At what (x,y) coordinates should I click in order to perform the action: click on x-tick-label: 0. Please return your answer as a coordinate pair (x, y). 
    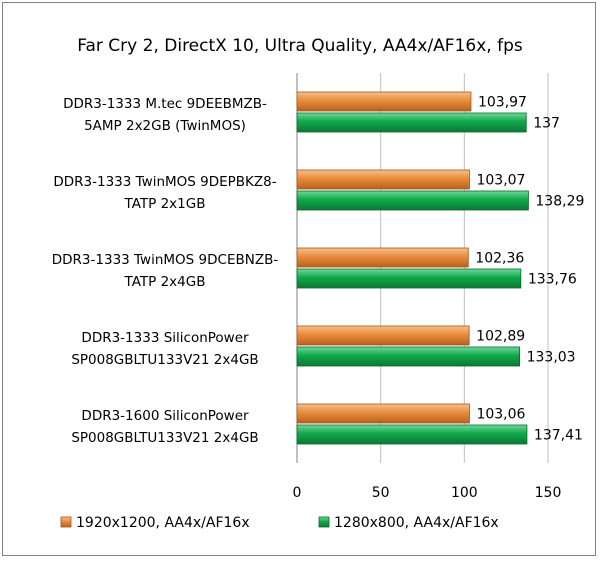
    Looking at the image, I should click on (297, 493).